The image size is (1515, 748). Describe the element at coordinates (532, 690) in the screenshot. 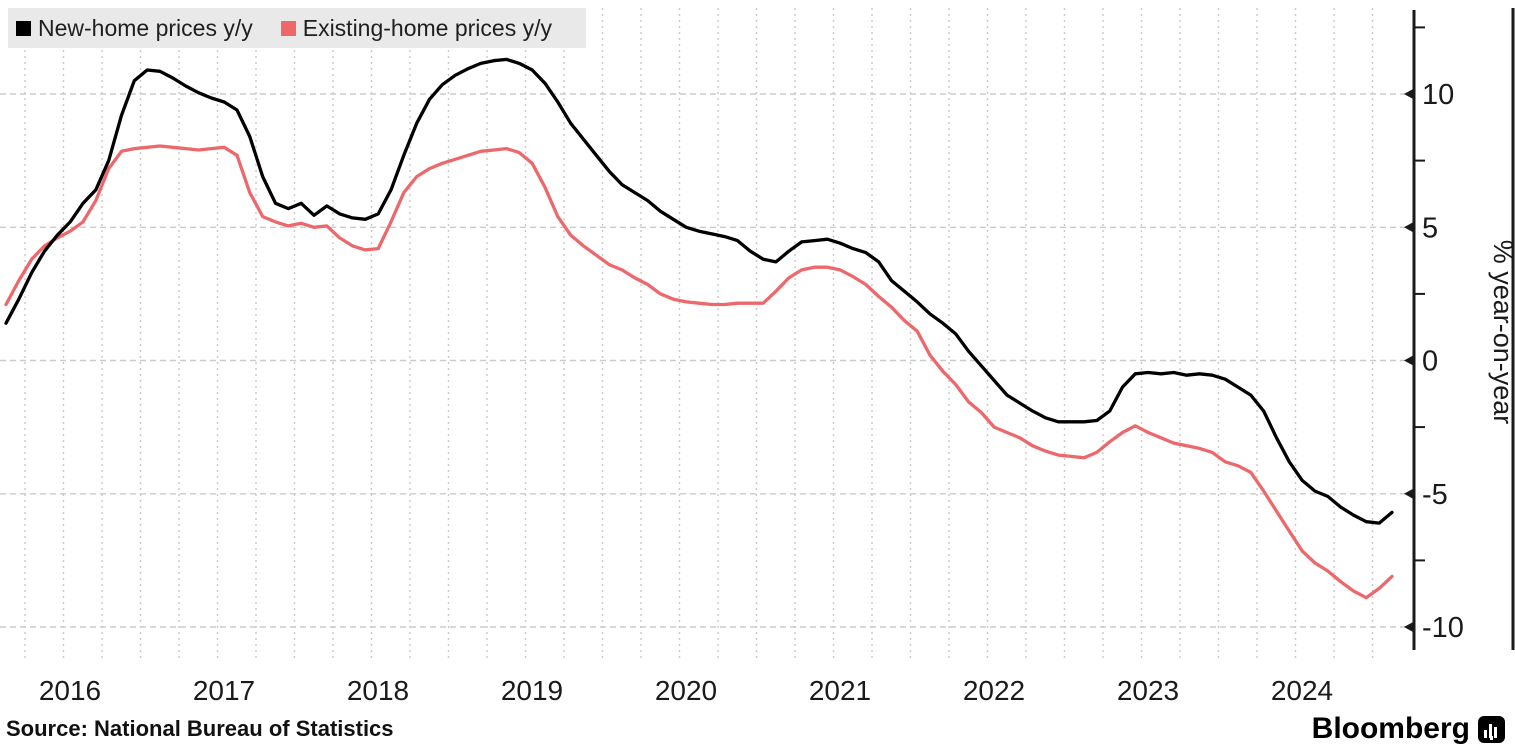

I see `x-tick-label: 2019` at that location.